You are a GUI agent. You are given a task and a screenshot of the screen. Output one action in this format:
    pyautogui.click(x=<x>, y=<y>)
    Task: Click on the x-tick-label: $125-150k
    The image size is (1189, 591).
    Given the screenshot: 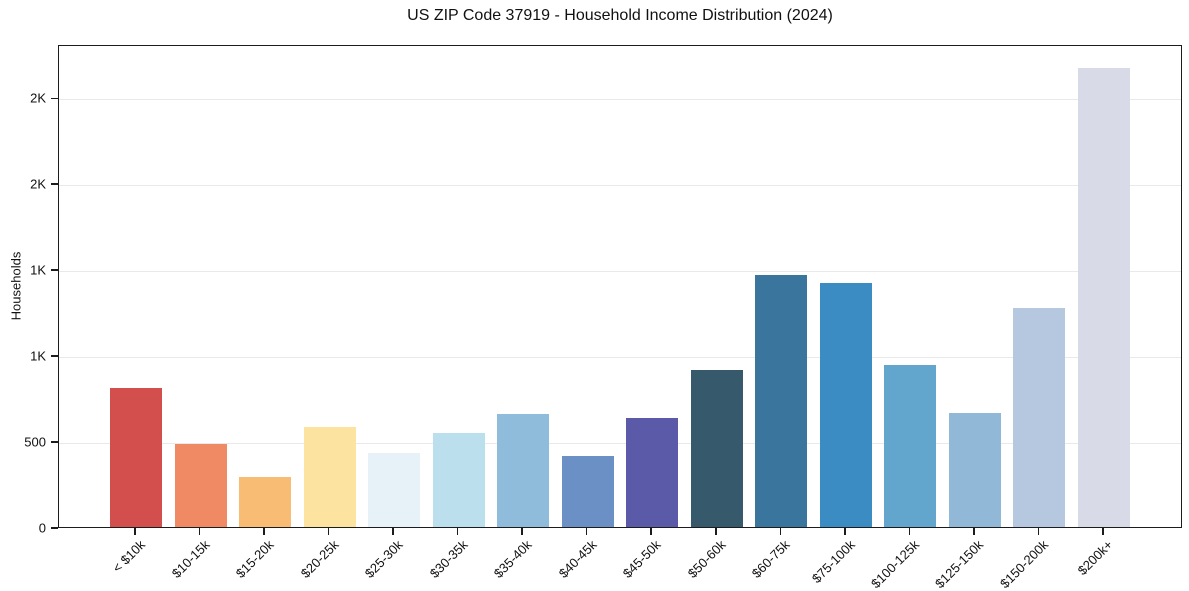 What is the action you would take?
    pyautogui.click(x=959, y=564)
    